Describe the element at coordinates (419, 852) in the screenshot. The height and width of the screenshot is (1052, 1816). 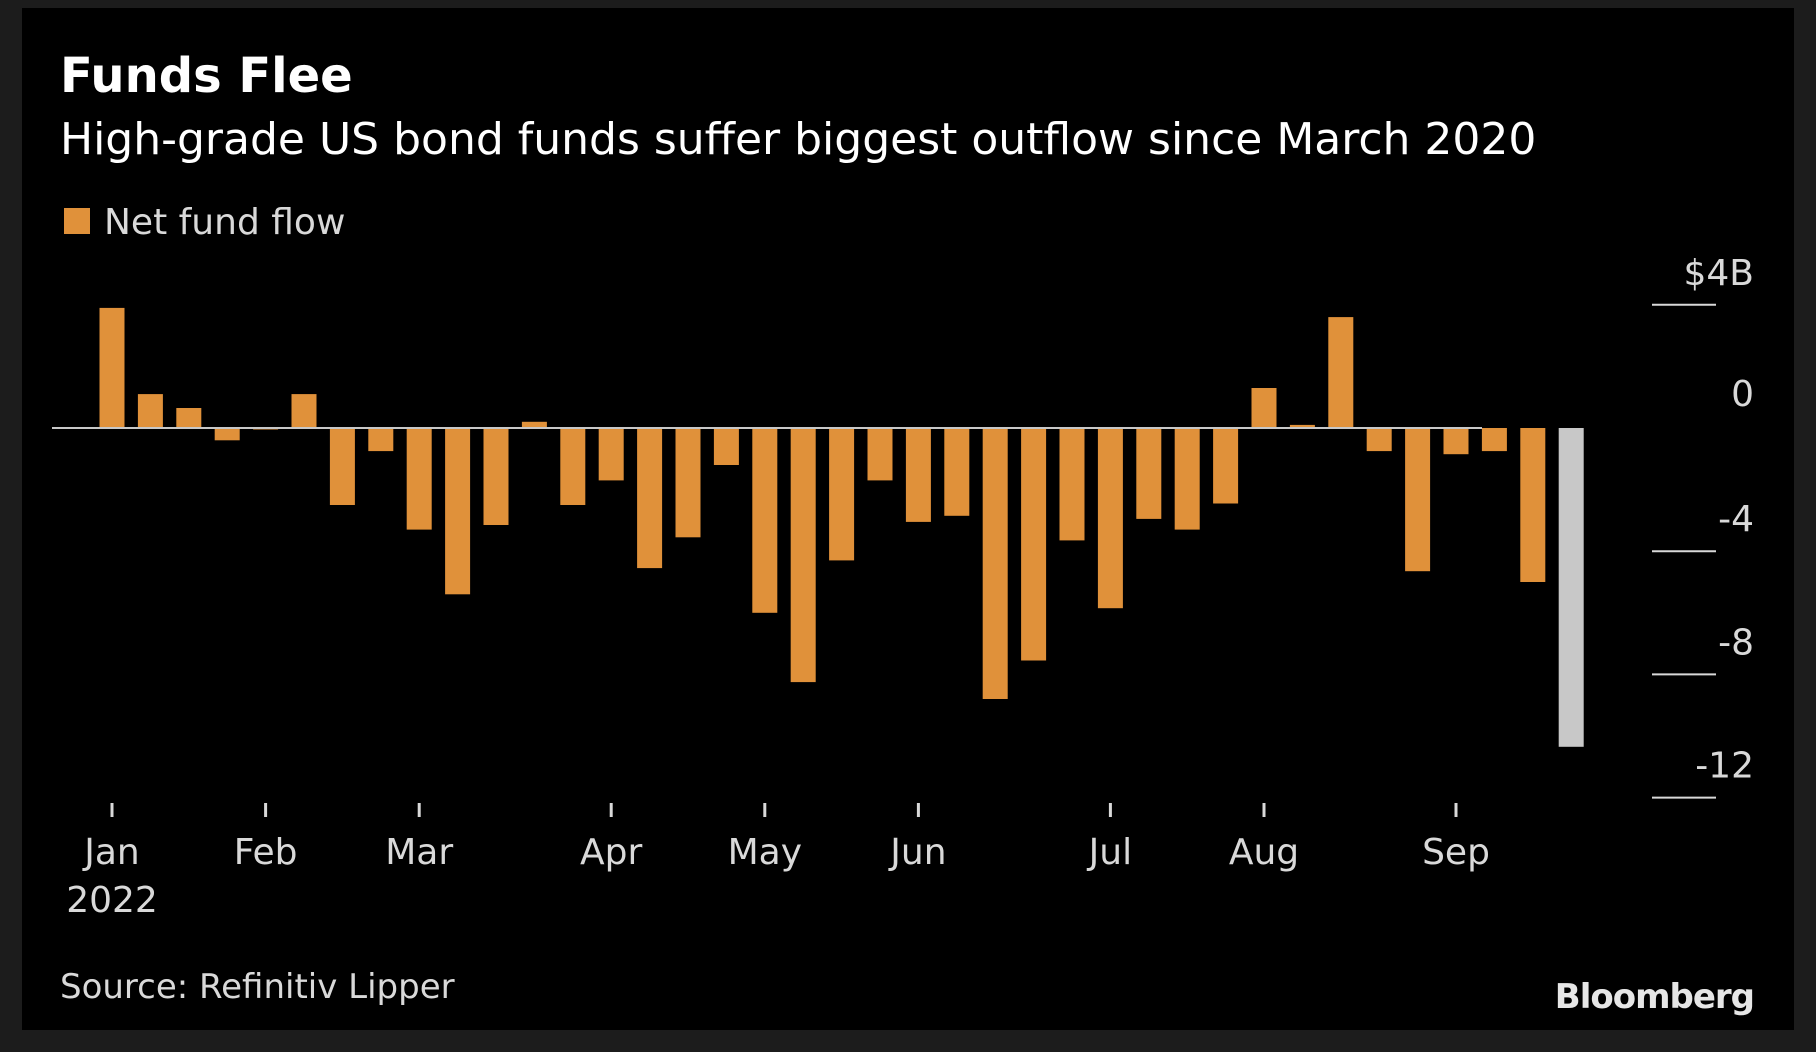
I see `x-tick-label: Mar` at that location.